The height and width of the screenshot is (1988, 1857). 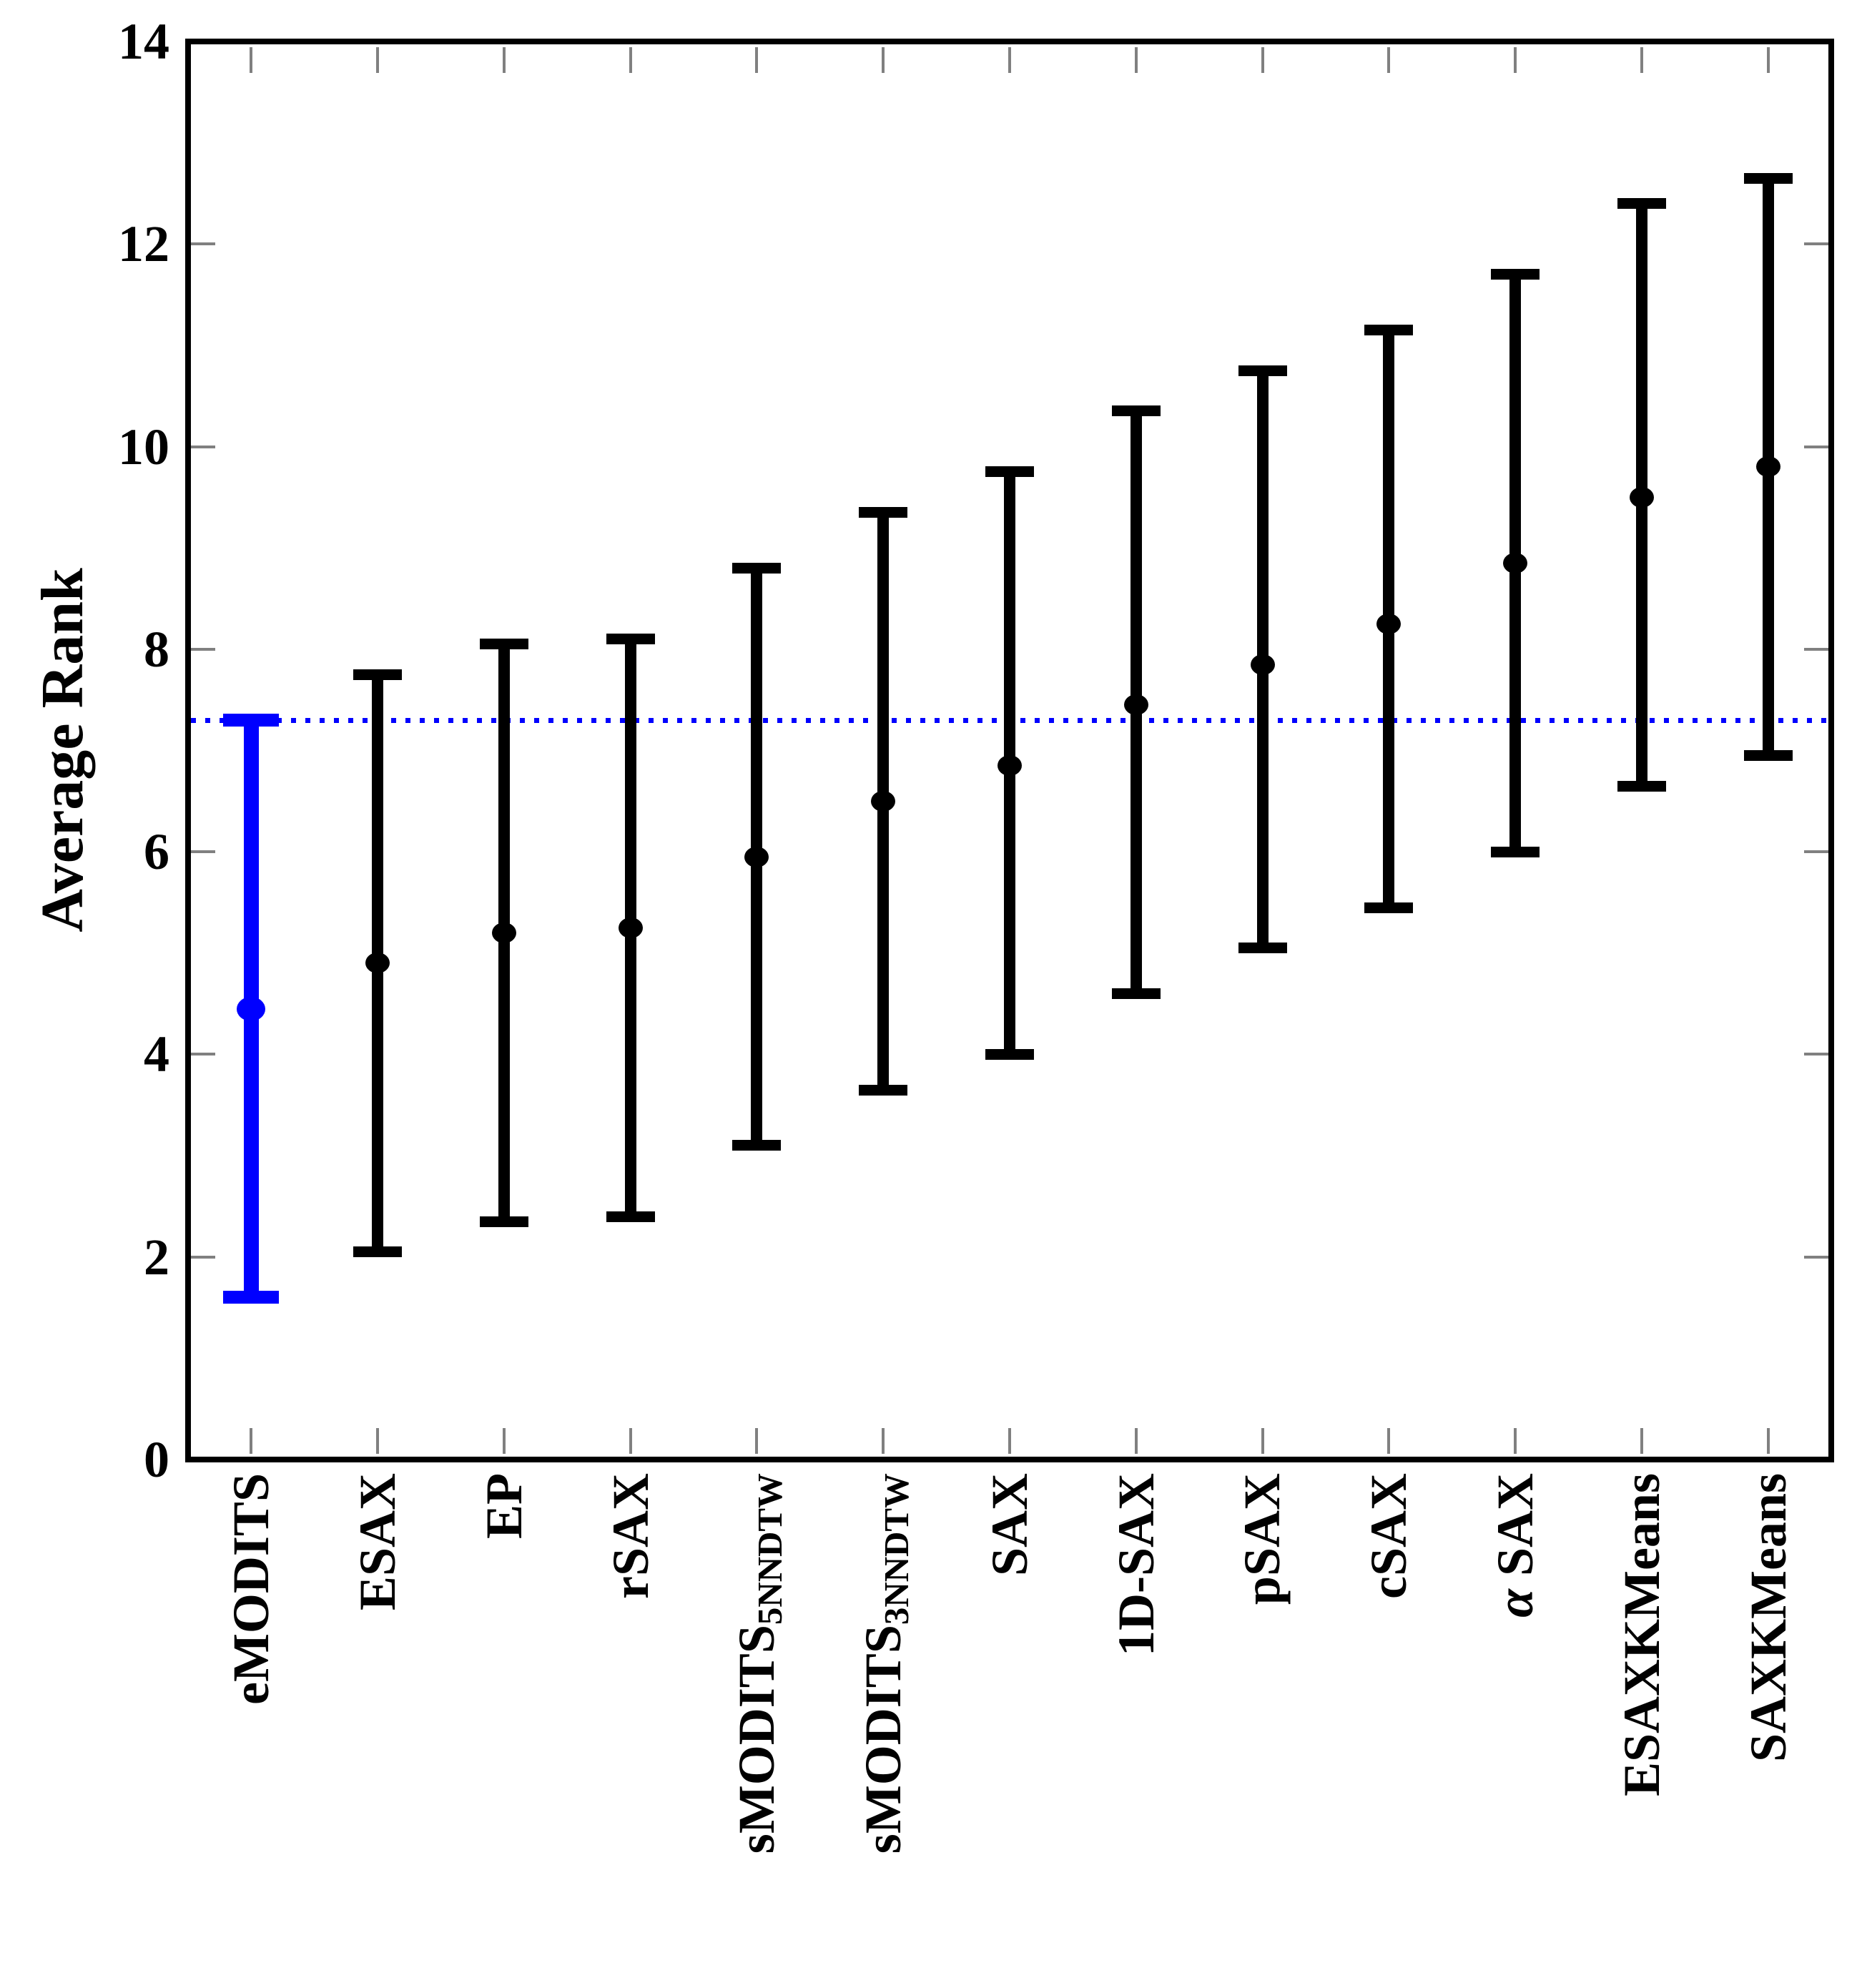 I want to click on y-tick-label-14: 14, so click(x=143, y=41).